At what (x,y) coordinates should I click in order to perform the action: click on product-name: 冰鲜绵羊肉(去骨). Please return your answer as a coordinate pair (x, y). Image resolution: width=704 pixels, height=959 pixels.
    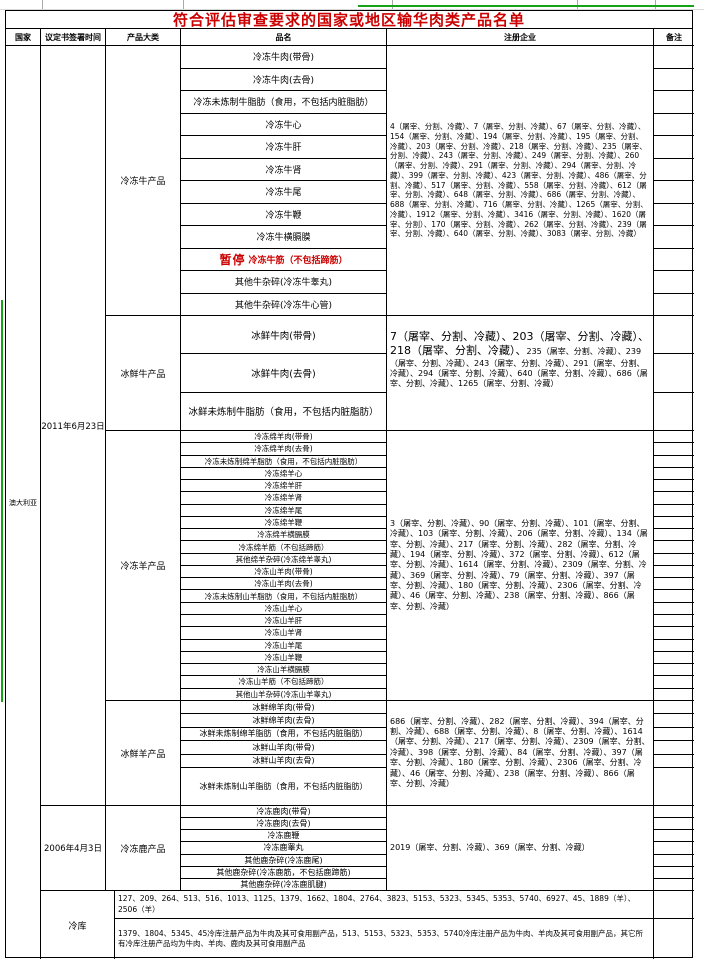
    Looking at the image, I should click on (283, 721).